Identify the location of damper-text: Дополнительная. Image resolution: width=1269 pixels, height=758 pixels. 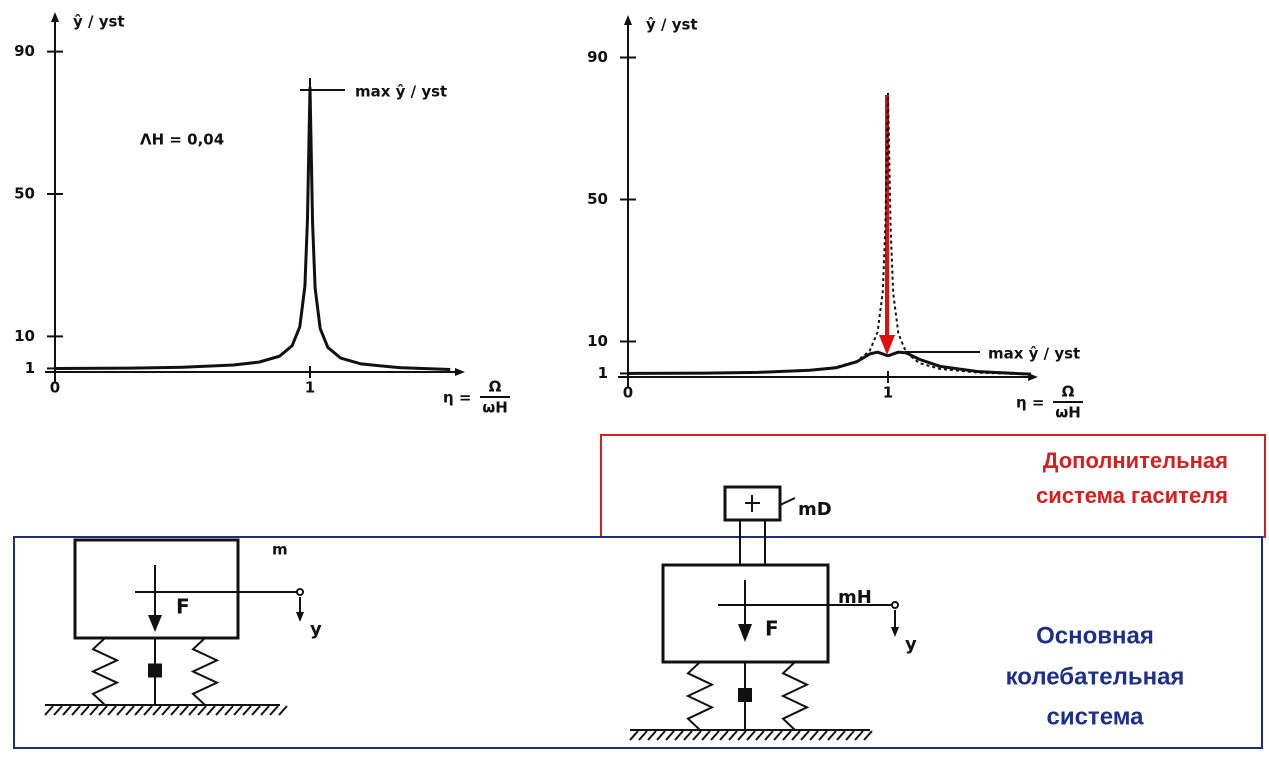
(1135, 460).